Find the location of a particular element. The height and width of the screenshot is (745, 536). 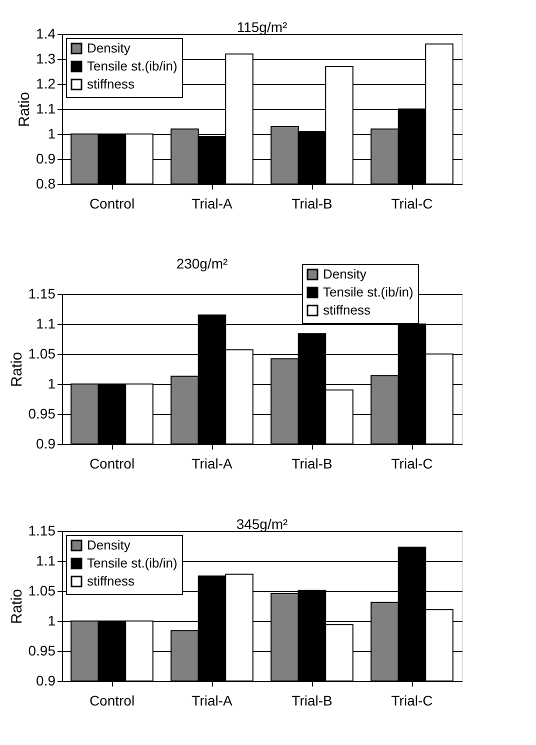

chart-title: 230g/m² is located at coordinates (202, 264).